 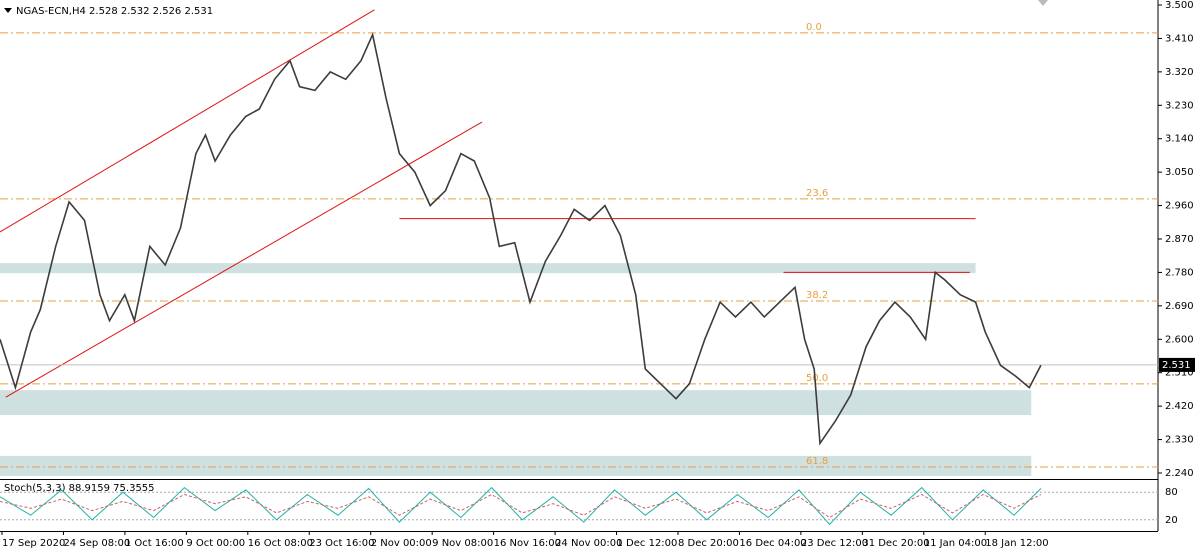 I want to click on fib-label: 50.0, so click(x=817, y=378).